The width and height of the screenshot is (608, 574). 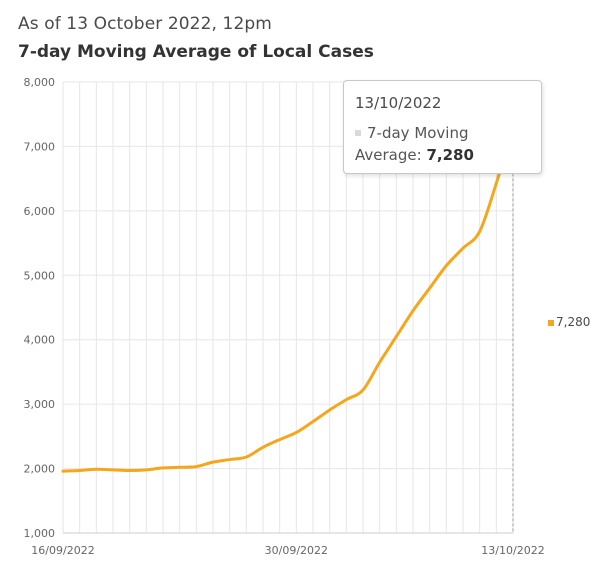 What do you see at coordinates (296, 550) in the screenshot?
I see `x-tick-label: 30/09/2022` at bounding box center [296, 550].